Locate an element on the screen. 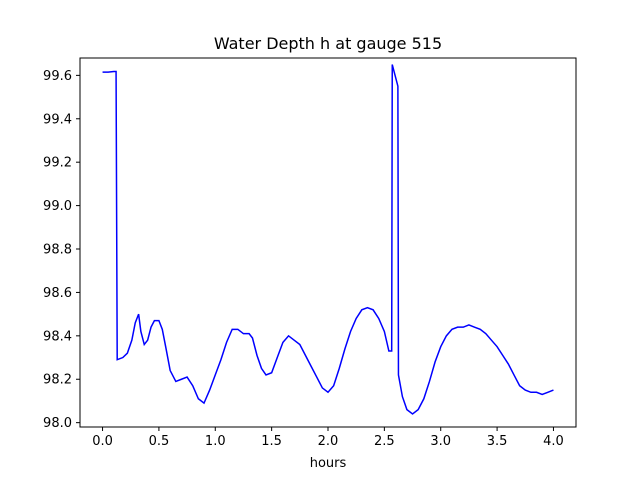 The image size is (640, 480). y-tick-label: 99.4 is located at coordinates (57, 119).